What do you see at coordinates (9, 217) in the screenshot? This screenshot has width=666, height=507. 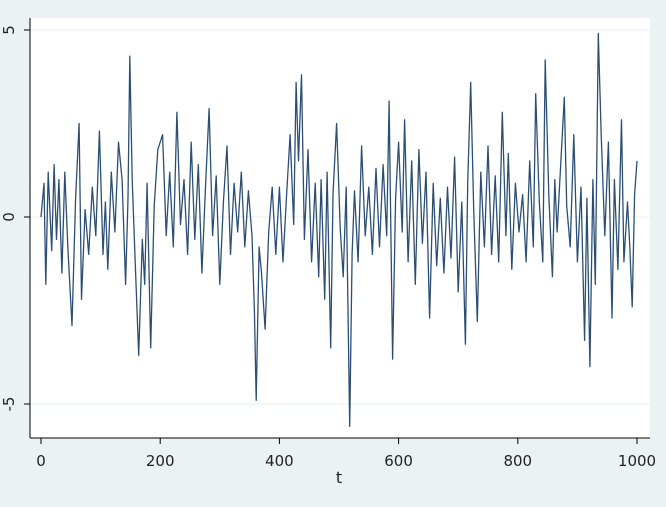 I see `y-tick-label: 0` at bounding box center [9, 217].